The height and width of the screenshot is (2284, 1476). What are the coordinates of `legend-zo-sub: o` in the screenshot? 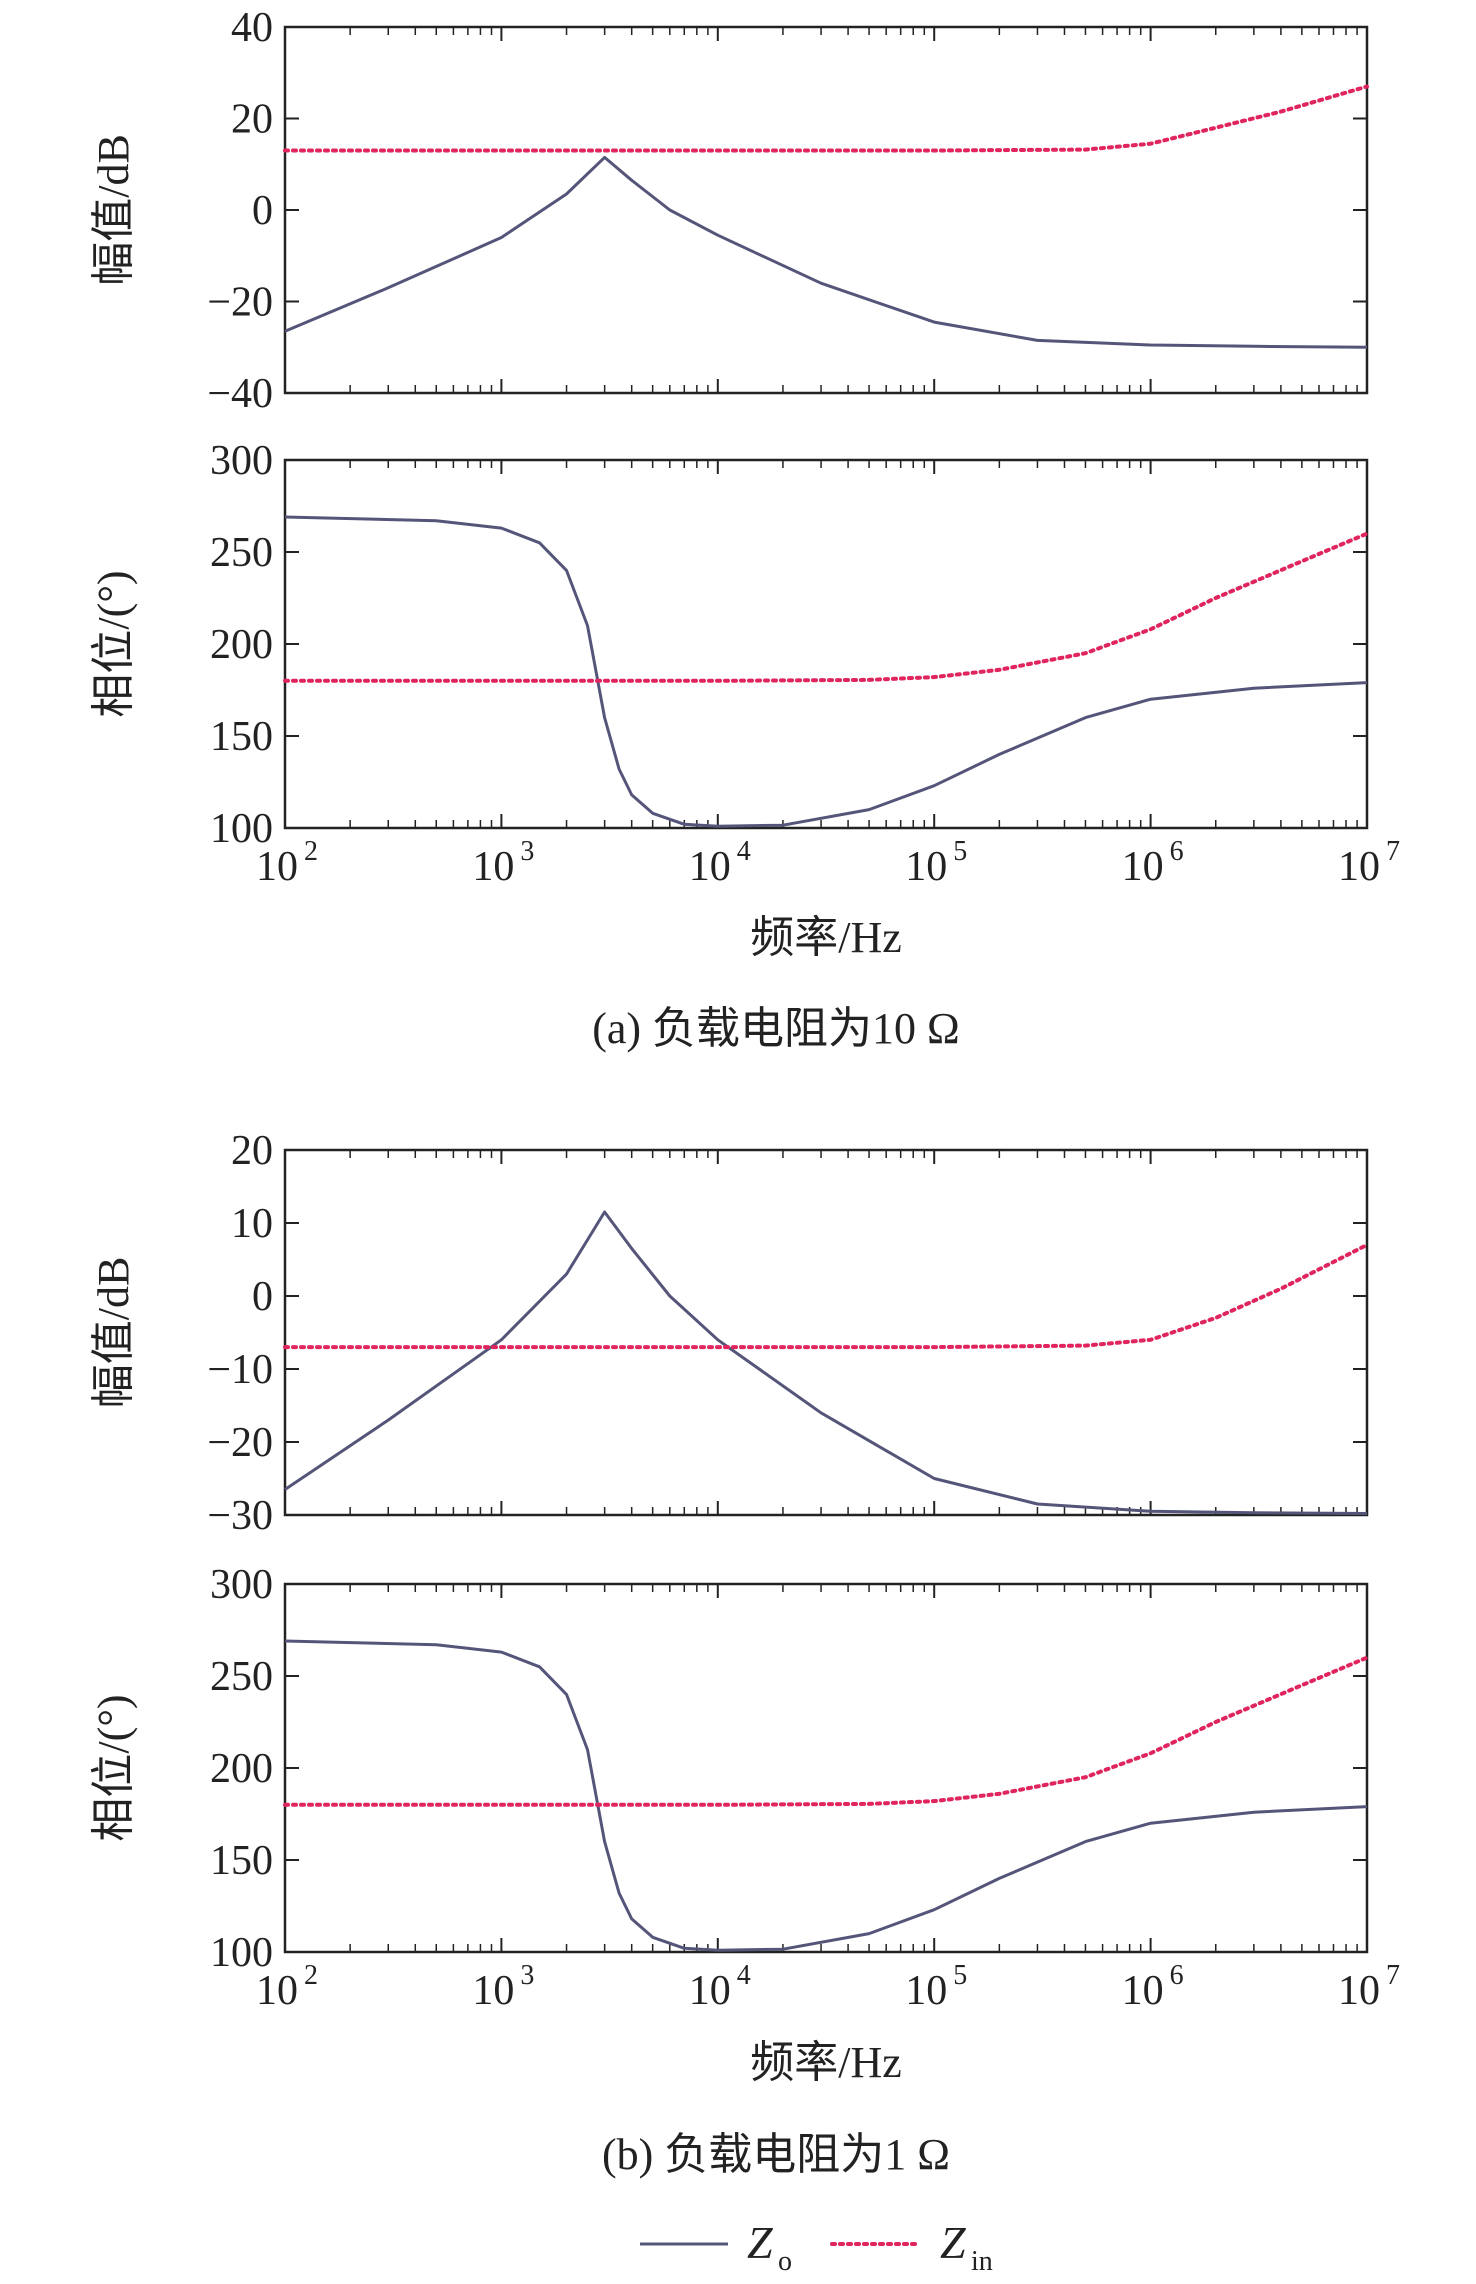 It's located at (785, 2261).